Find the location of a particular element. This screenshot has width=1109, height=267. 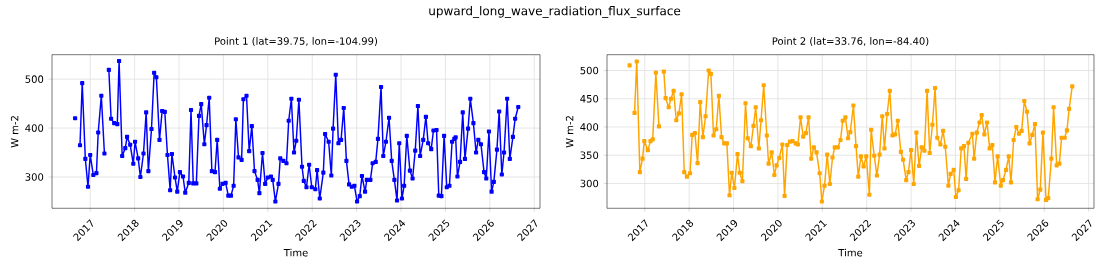

y-tick-label: 450 is located at coordinates (589, 98).